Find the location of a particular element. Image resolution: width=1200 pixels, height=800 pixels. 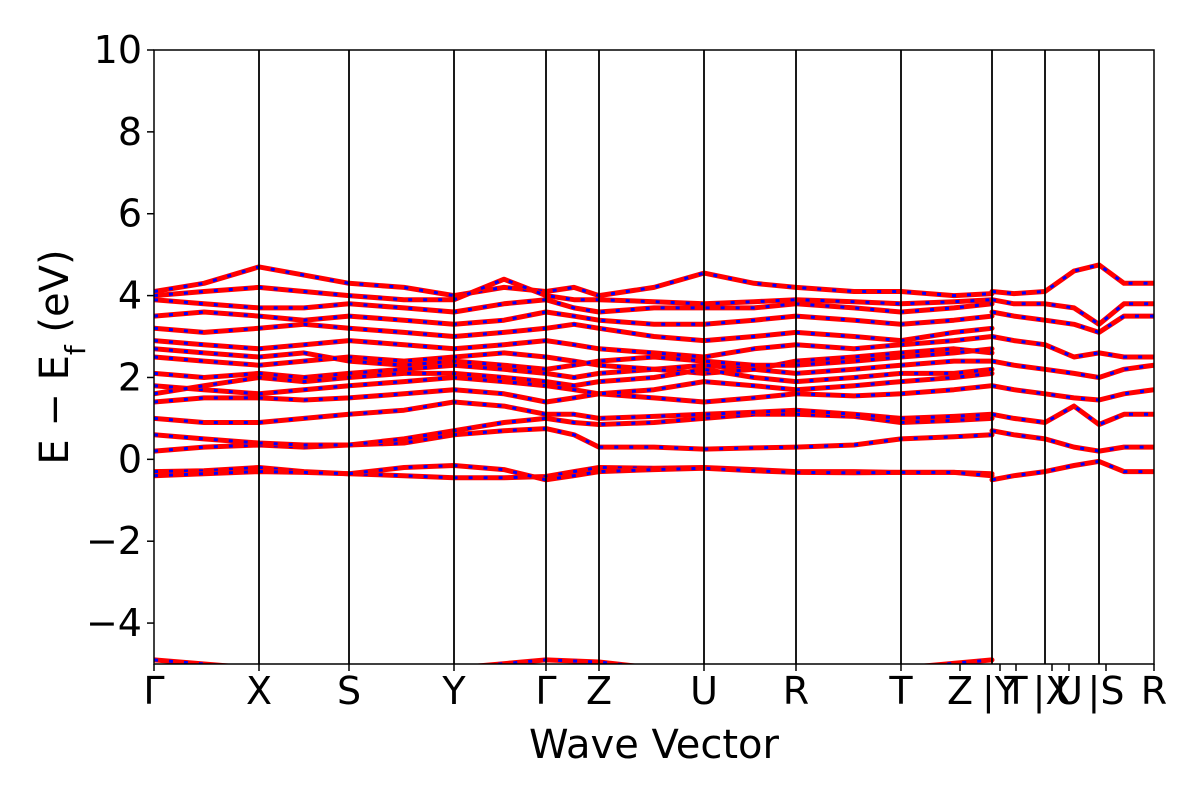

y-tick-label-6: 8 is located at coordinates (130, 132).